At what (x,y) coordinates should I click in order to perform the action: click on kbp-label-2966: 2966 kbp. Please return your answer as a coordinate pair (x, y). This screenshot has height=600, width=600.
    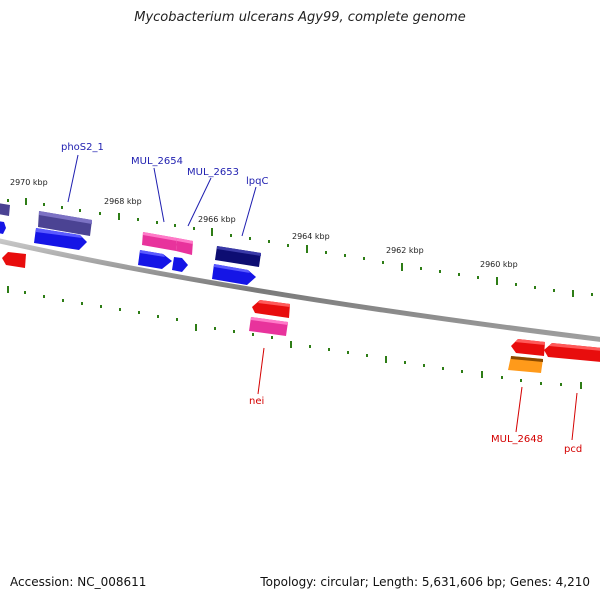
    Looking at the image, I should click on (217, 219).